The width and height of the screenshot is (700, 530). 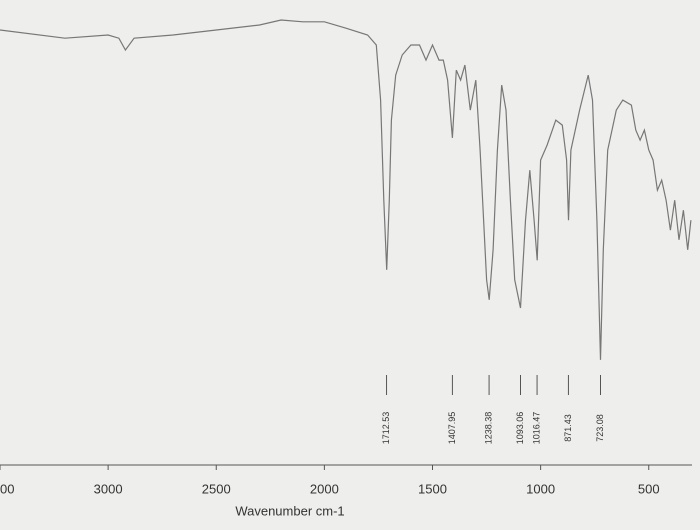 What do you see at coordinates (649, 488) in the screenshot?
I see `x-tick-label: 500` at bounding box center [649, 488].